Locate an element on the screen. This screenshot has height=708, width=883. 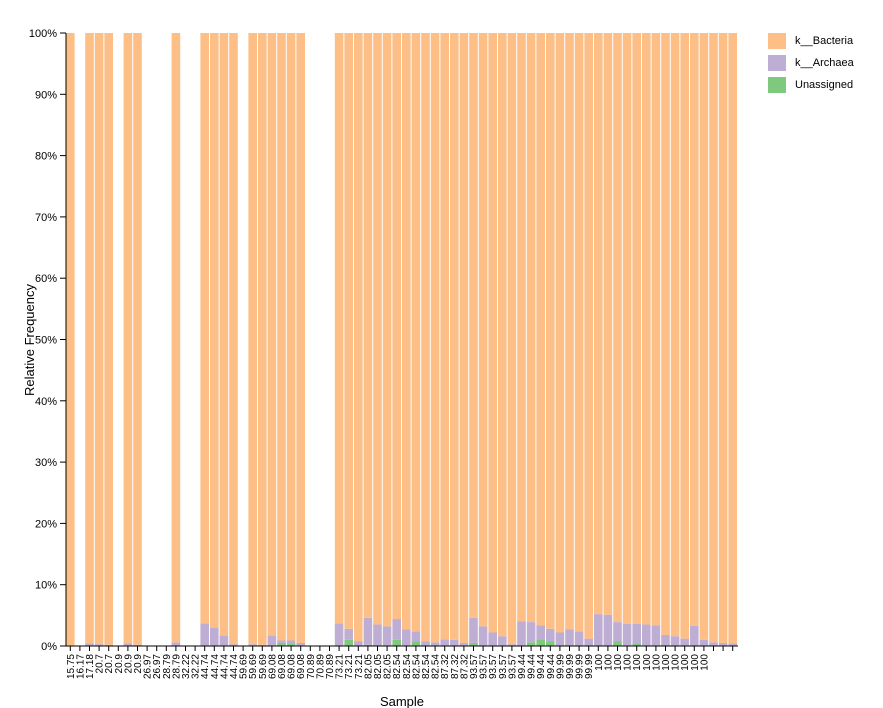
y-tick-label: 90% is located at coordinates (46, 95).